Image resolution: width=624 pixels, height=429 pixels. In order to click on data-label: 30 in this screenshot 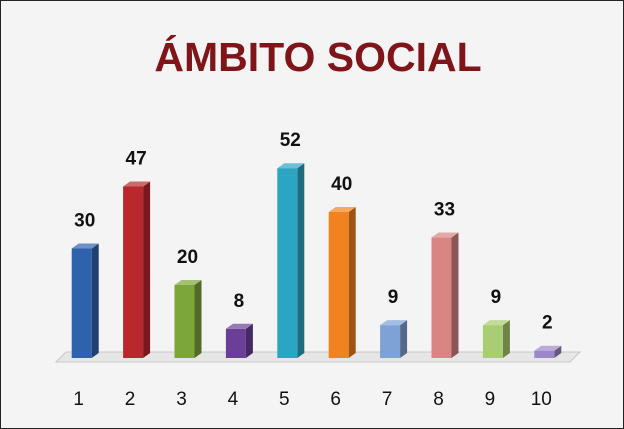, I will do `click(84, 221)`.